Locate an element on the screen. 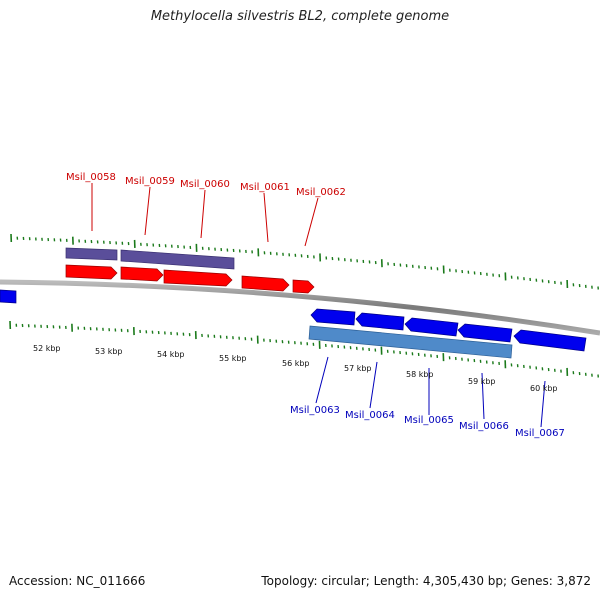 This screenshot has height=600, width=600. forward-ruler is located at coordinates (304, 261).